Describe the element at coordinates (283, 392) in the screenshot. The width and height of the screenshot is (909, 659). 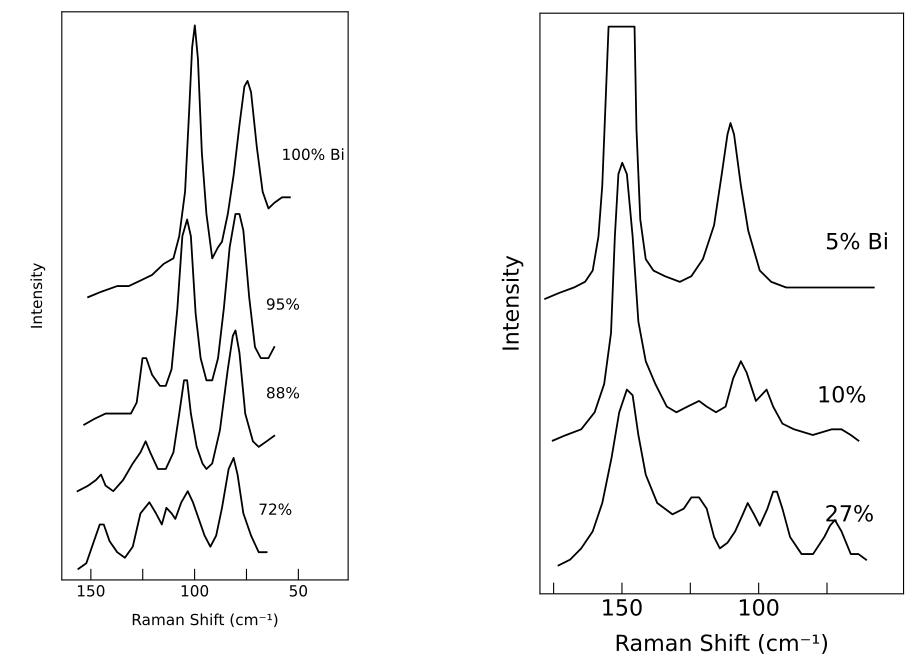
I see `series-label: 88%` at that location.